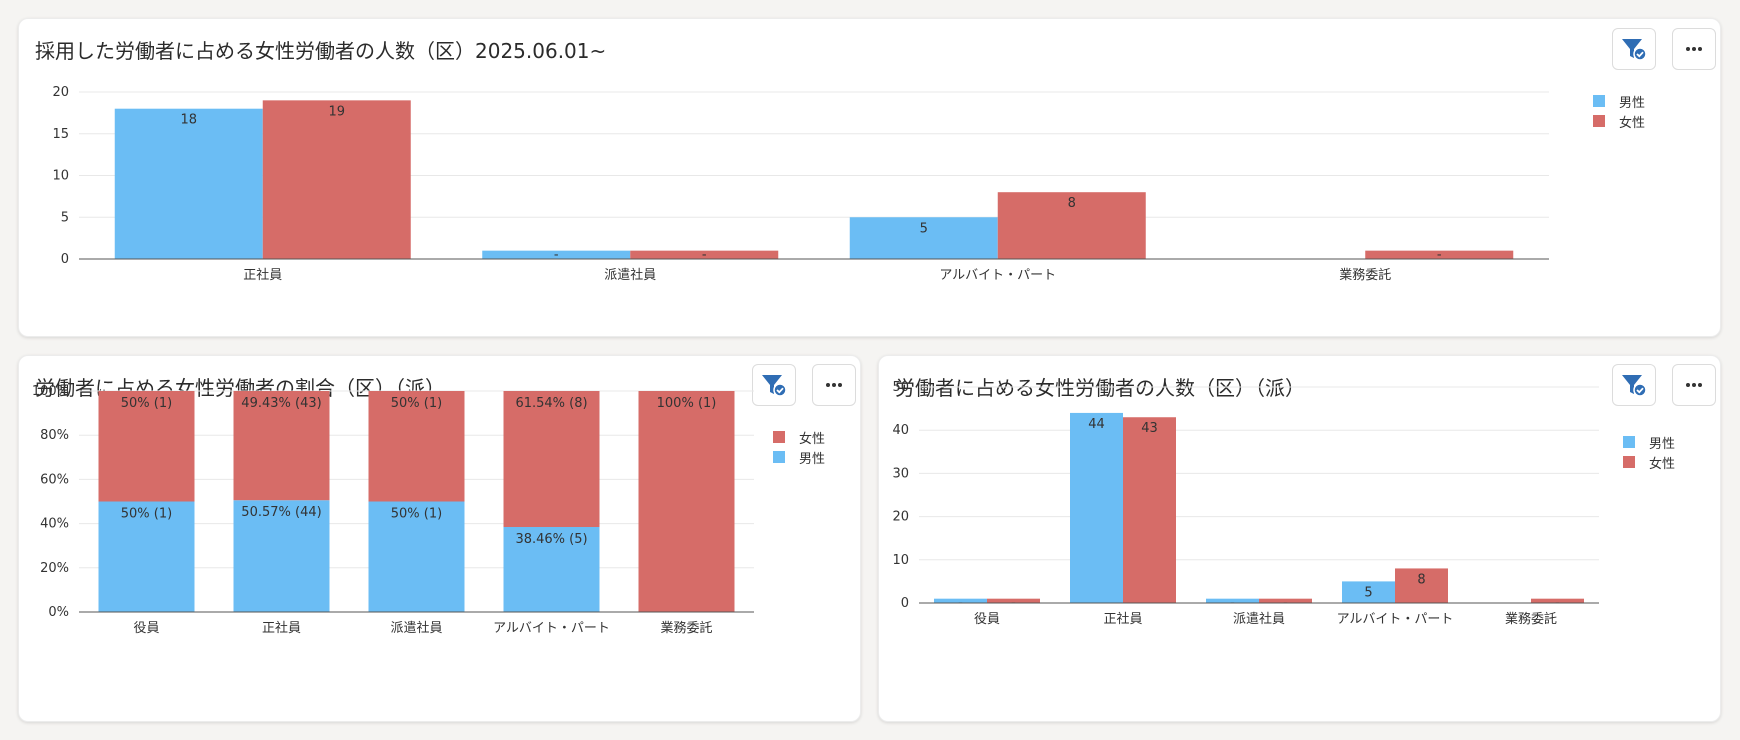  I want to click on y-tick-label: 20%, so click(54, 568).